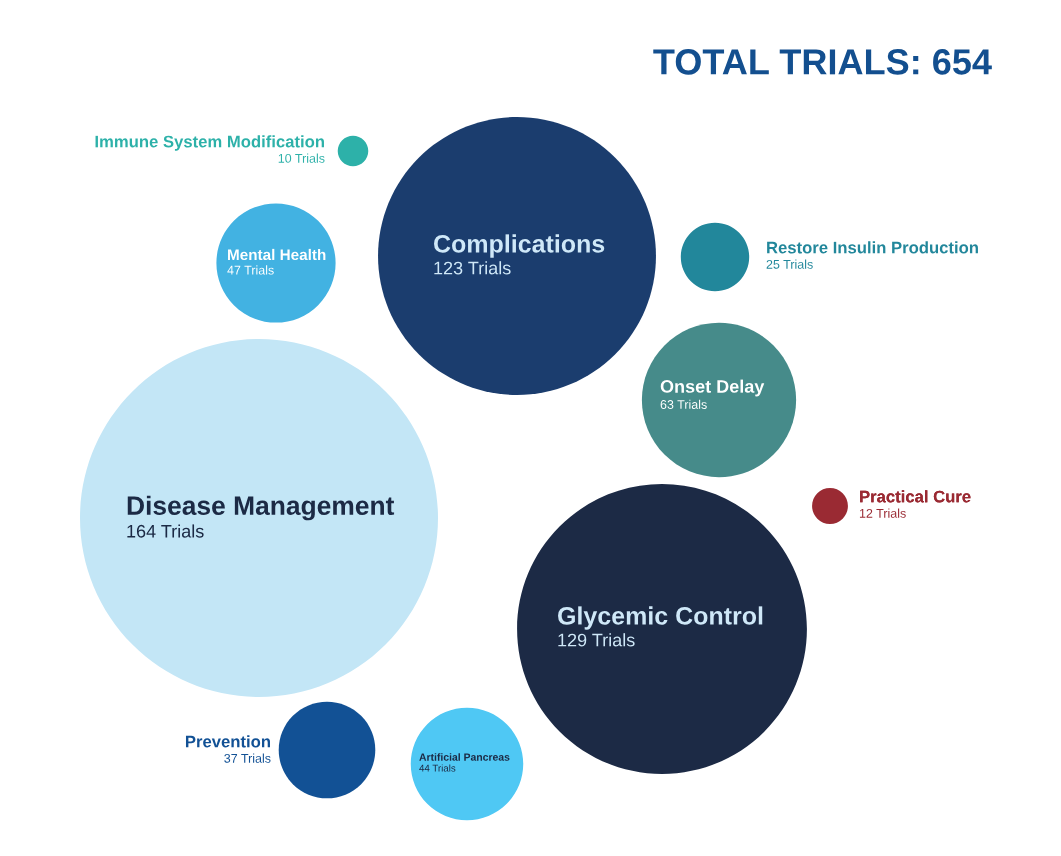 Image resolution: width=1061 pixels, height=856 pixels. Describe the element at coordinates (464, 757) in the screenshot. I see `category-label: Artificial Pancreas` at that location.